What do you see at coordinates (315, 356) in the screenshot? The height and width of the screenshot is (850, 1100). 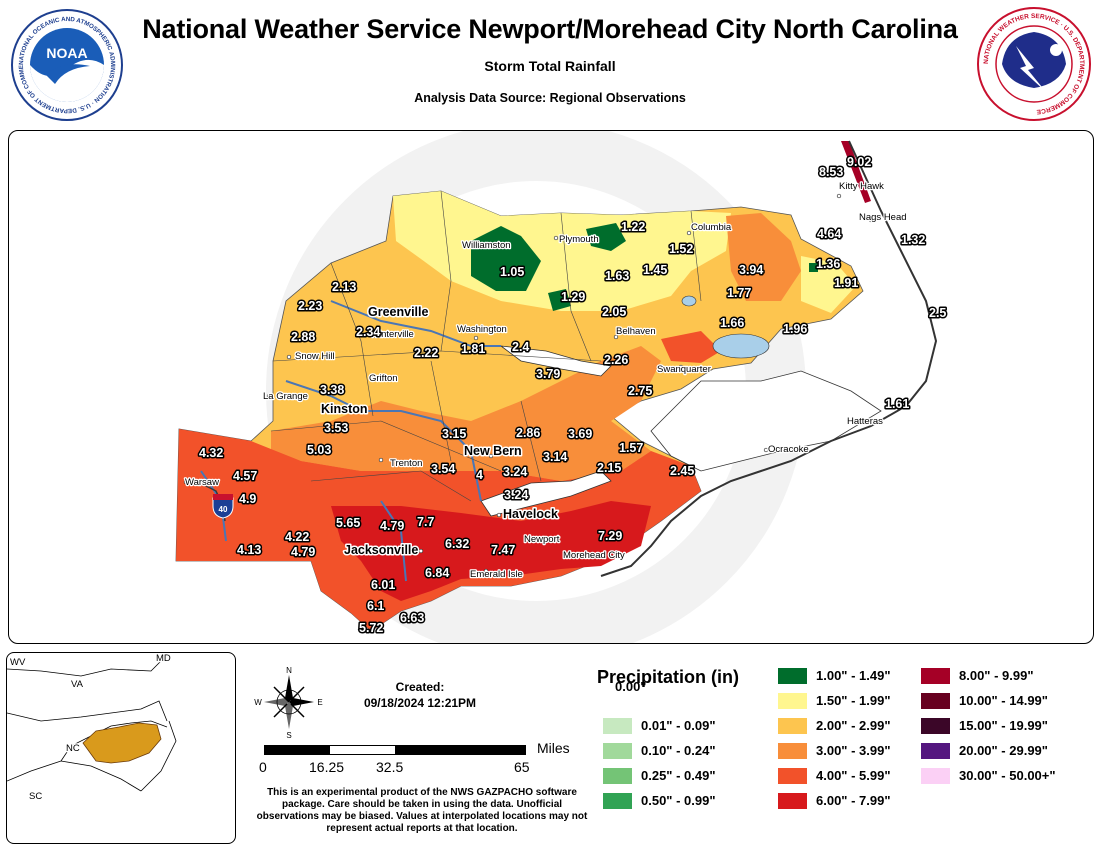 I see `city-snow-hill: Snow Hill` at bounding box center [315, 356].